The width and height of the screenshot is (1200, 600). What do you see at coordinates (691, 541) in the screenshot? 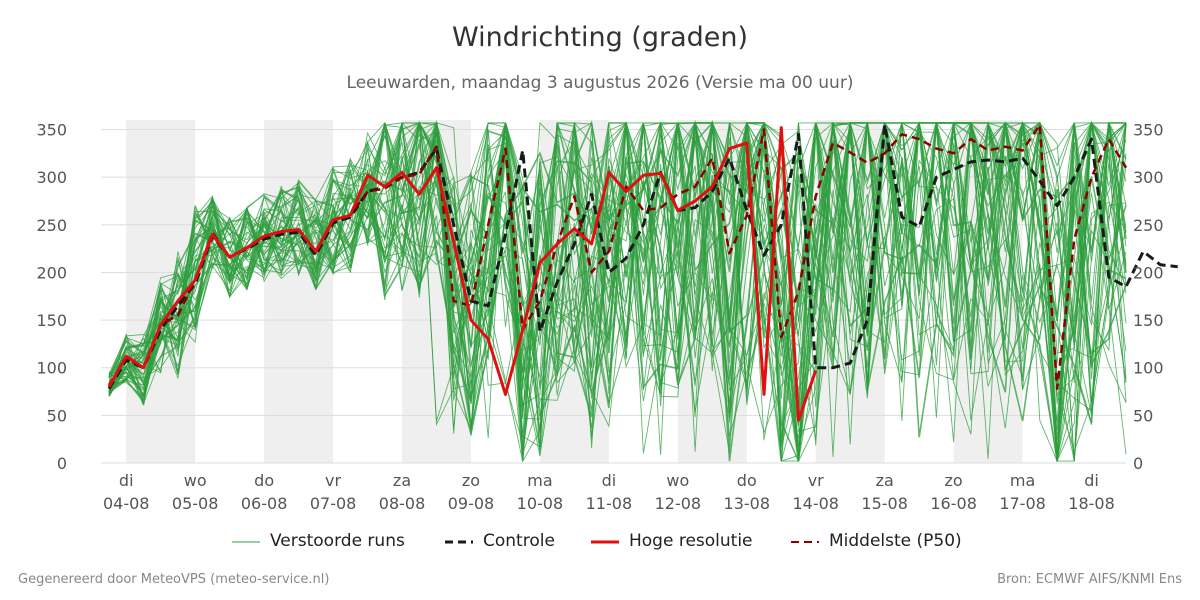
I see `legend-label-hires: Hoge resolutie` at bounding box center [691, 541].